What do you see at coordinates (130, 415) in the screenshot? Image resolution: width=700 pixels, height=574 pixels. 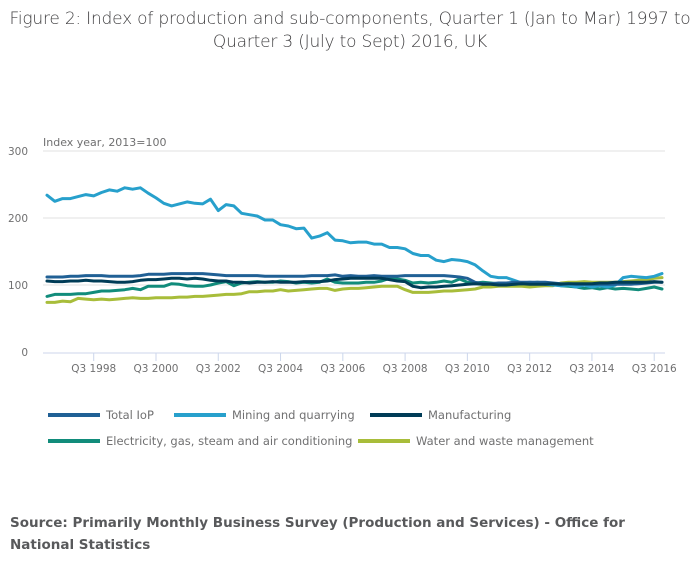 I see `legend-label: Total IoP` at bounding box center [130, 415].